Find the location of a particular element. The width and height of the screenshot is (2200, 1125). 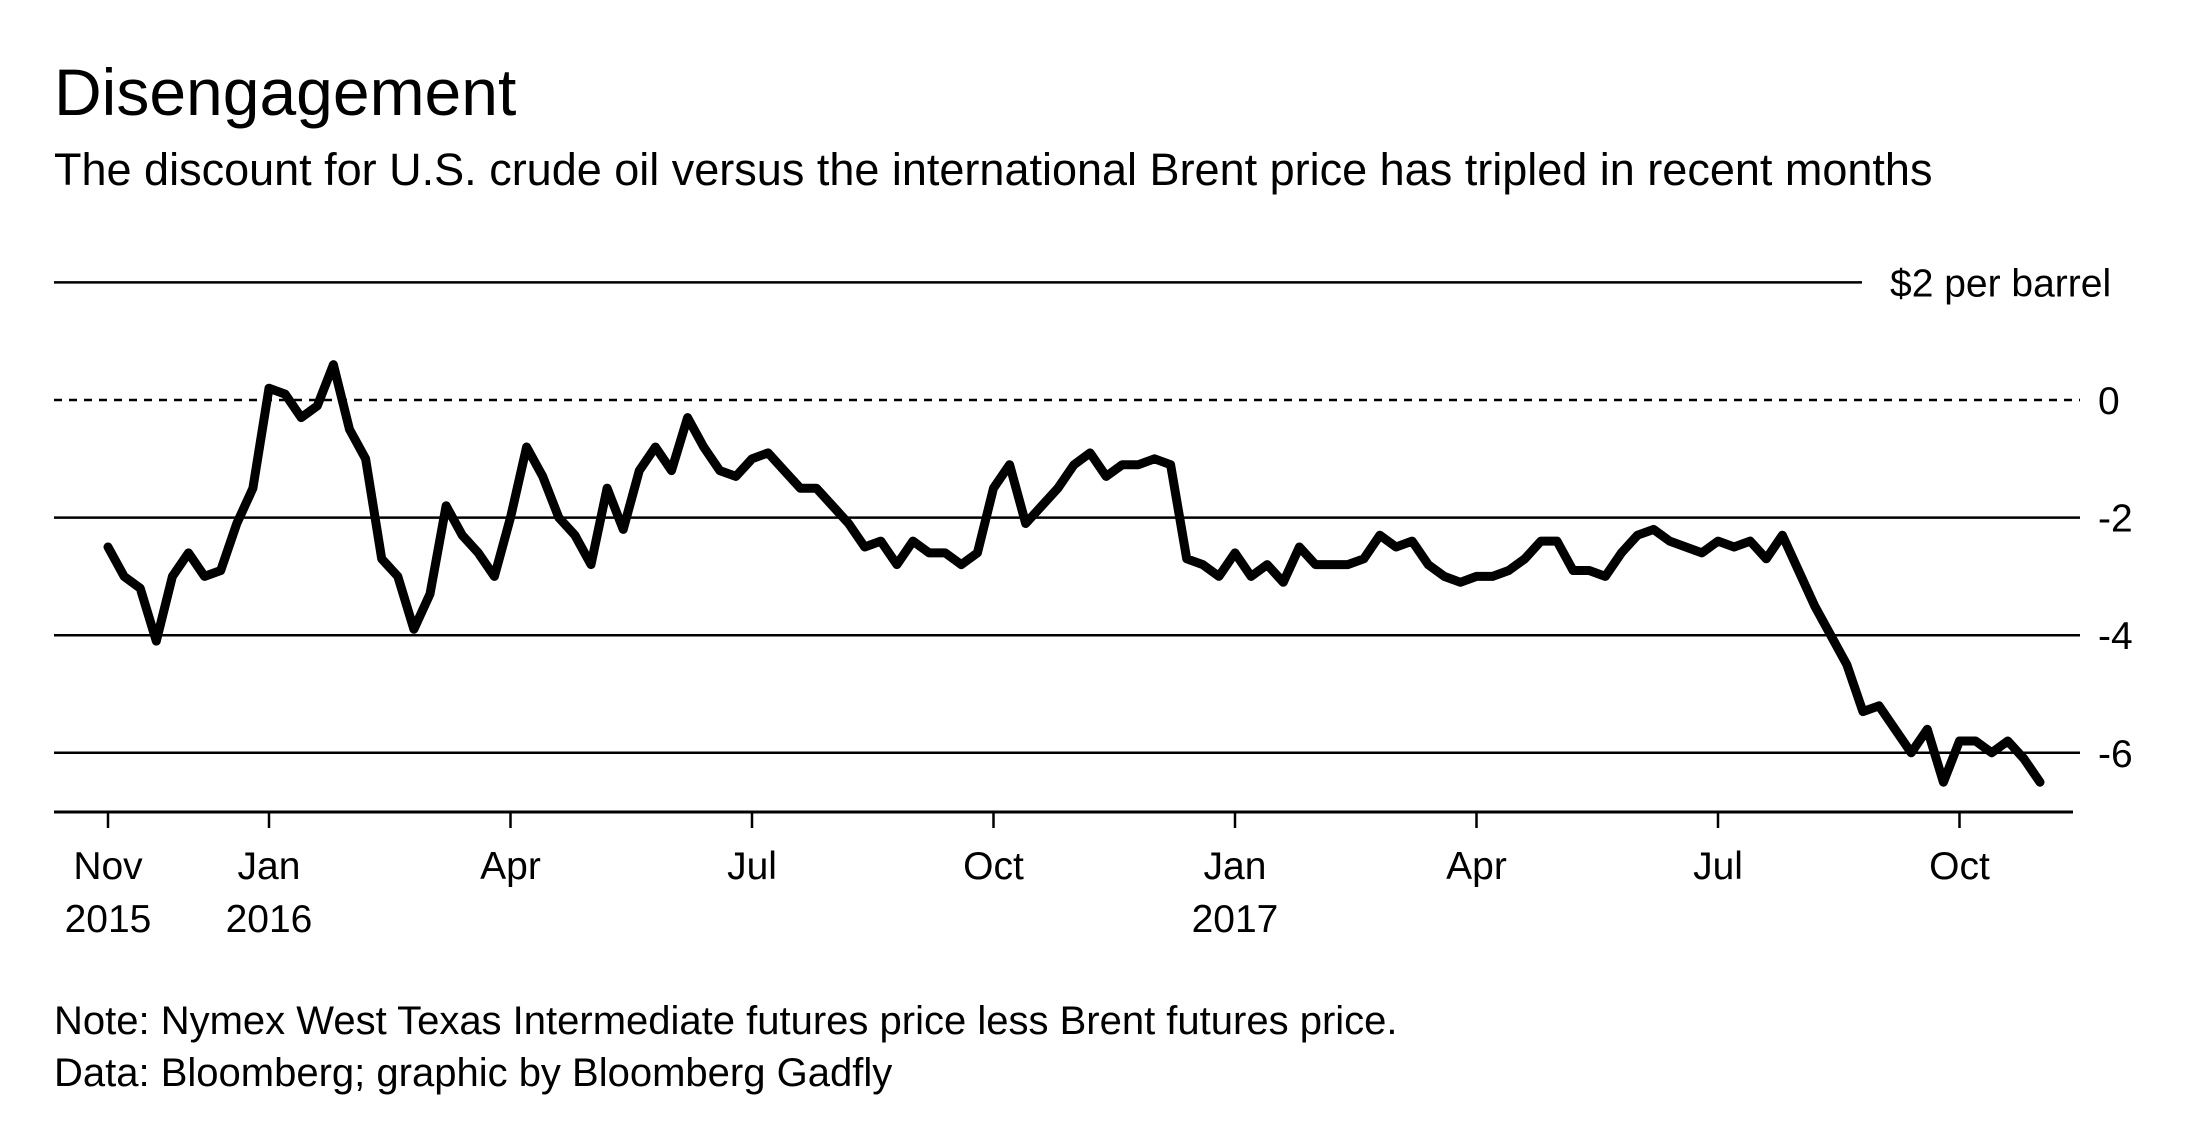

y-tick-label: 0 is located at coordinates (2109, 401).